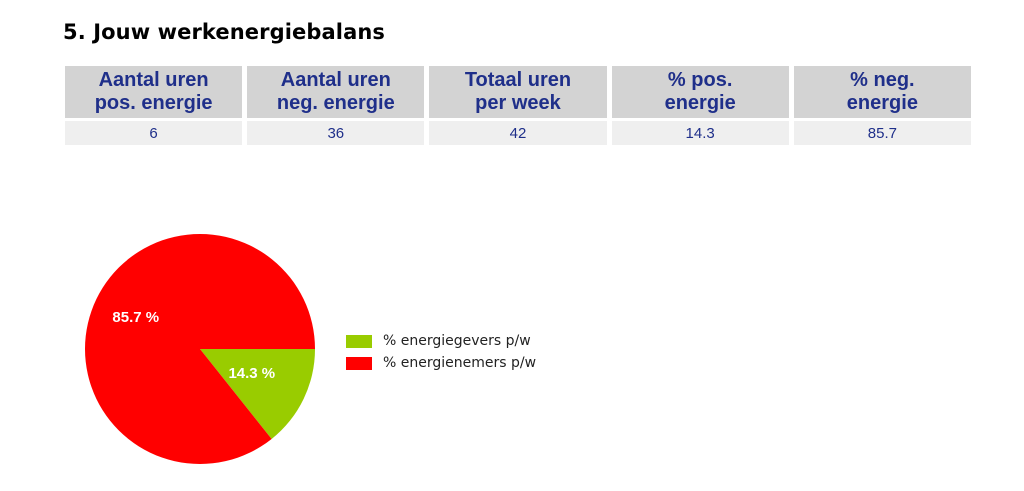 The width and height of the screenshot is (1024, 491). Describe the element at coordinates (460, 363) in the screenshot. I see `legend-label-energienemers: % energienemers p/w` at that location.